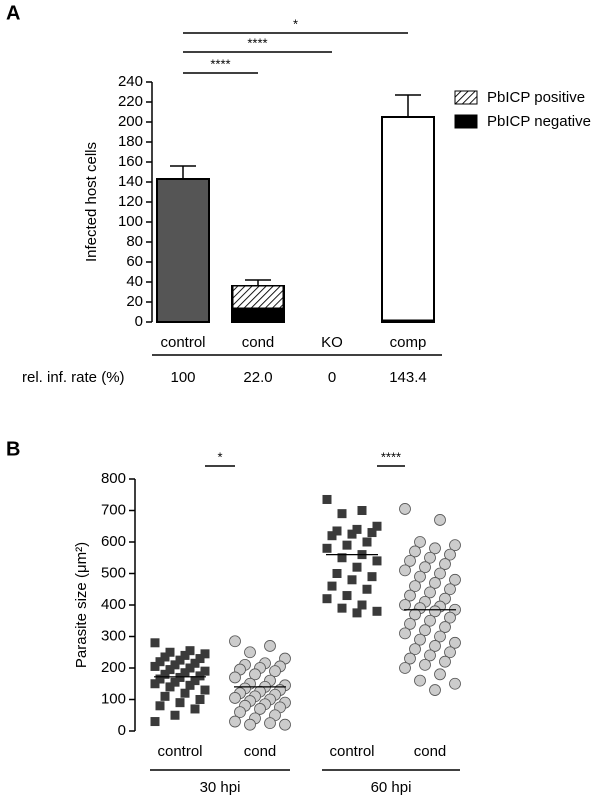 The image size is (613, 800). I want to click on y-tick-label: 0, so click(139, 321).